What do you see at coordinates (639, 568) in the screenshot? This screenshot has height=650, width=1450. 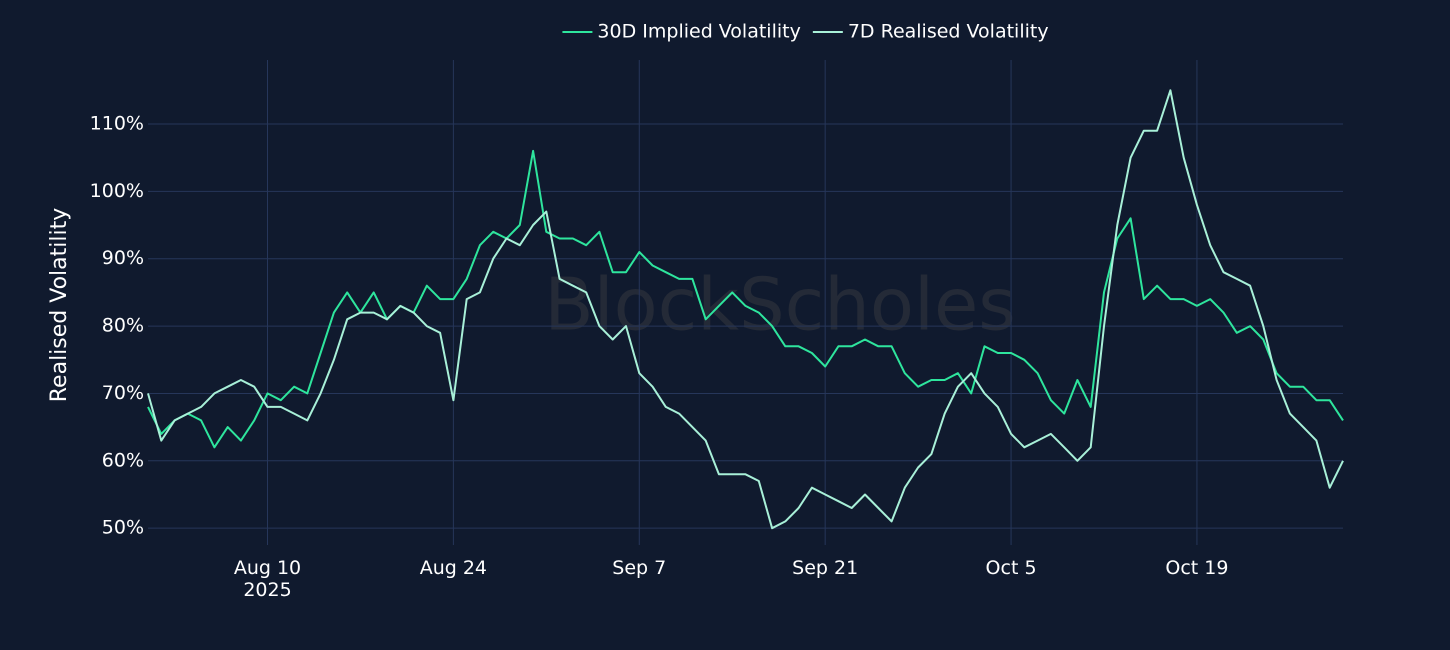 I see `x-tick-label: Sep 7` at bounding box center [639, 568].